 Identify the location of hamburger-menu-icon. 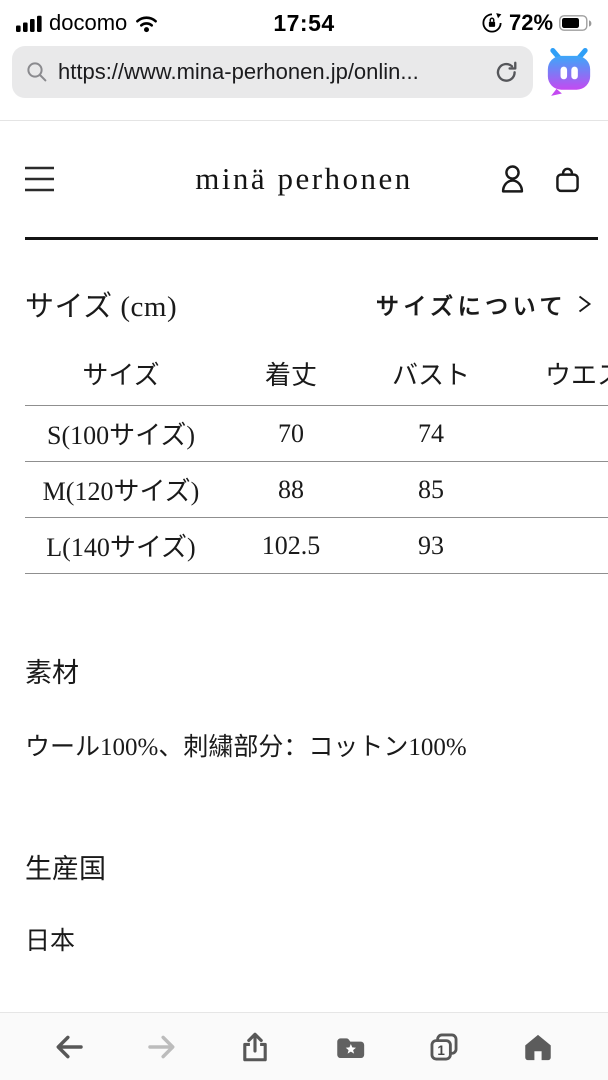
(40, 179).